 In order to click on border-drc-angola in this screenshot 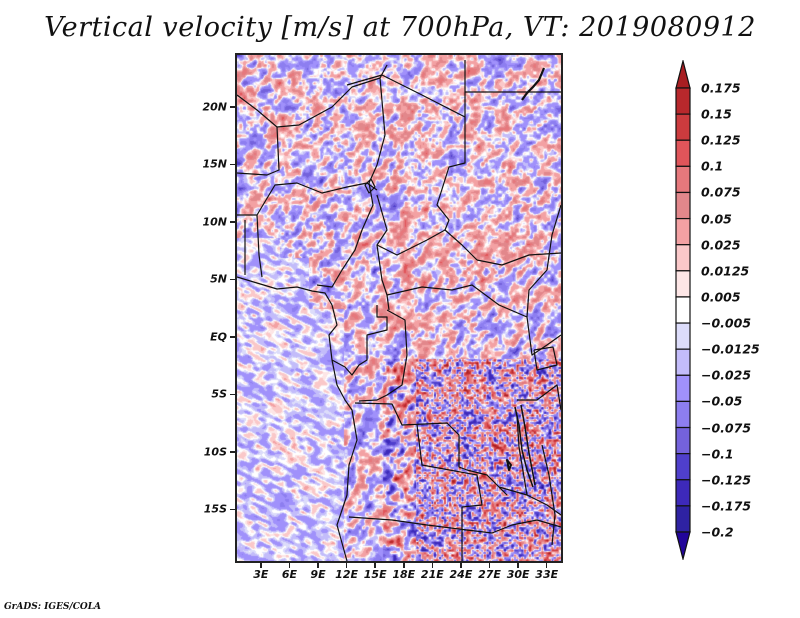, I will do `click(431, 449)`.